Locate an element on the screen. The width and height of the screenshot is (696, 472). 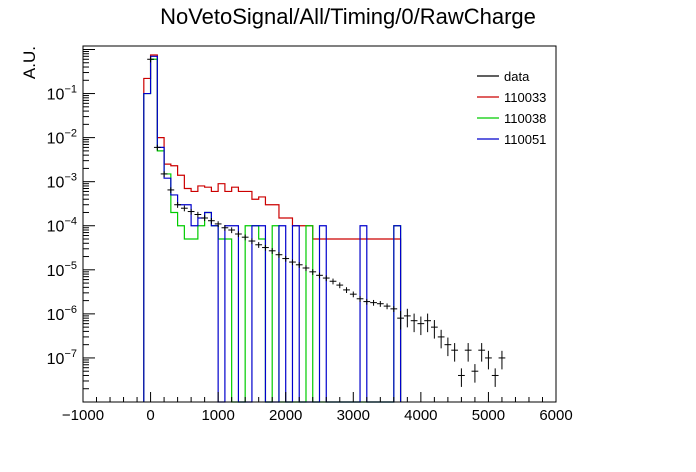
x-tick-label: 5000 is located at coordinates (488, 415).